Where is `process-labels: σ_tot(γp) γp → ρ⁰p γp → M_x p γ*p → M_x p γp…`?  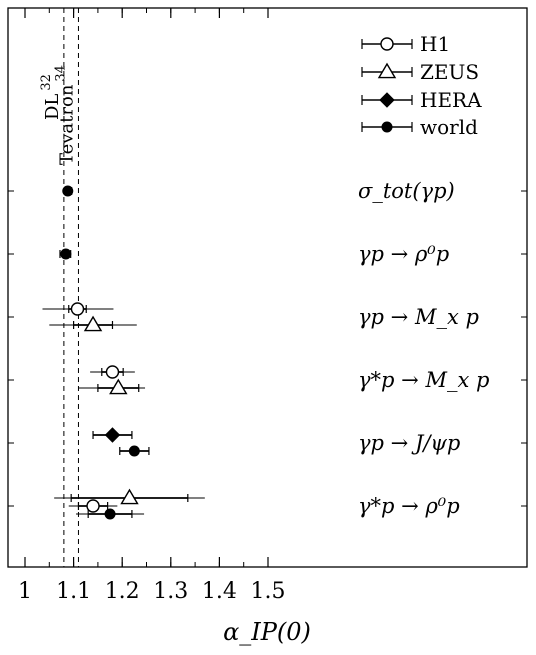 process-labels: σ_tot(γp) γp → ρ⁰p γp → M_x p γ*p → M_x p γp… is located at coordinates (423, 348).